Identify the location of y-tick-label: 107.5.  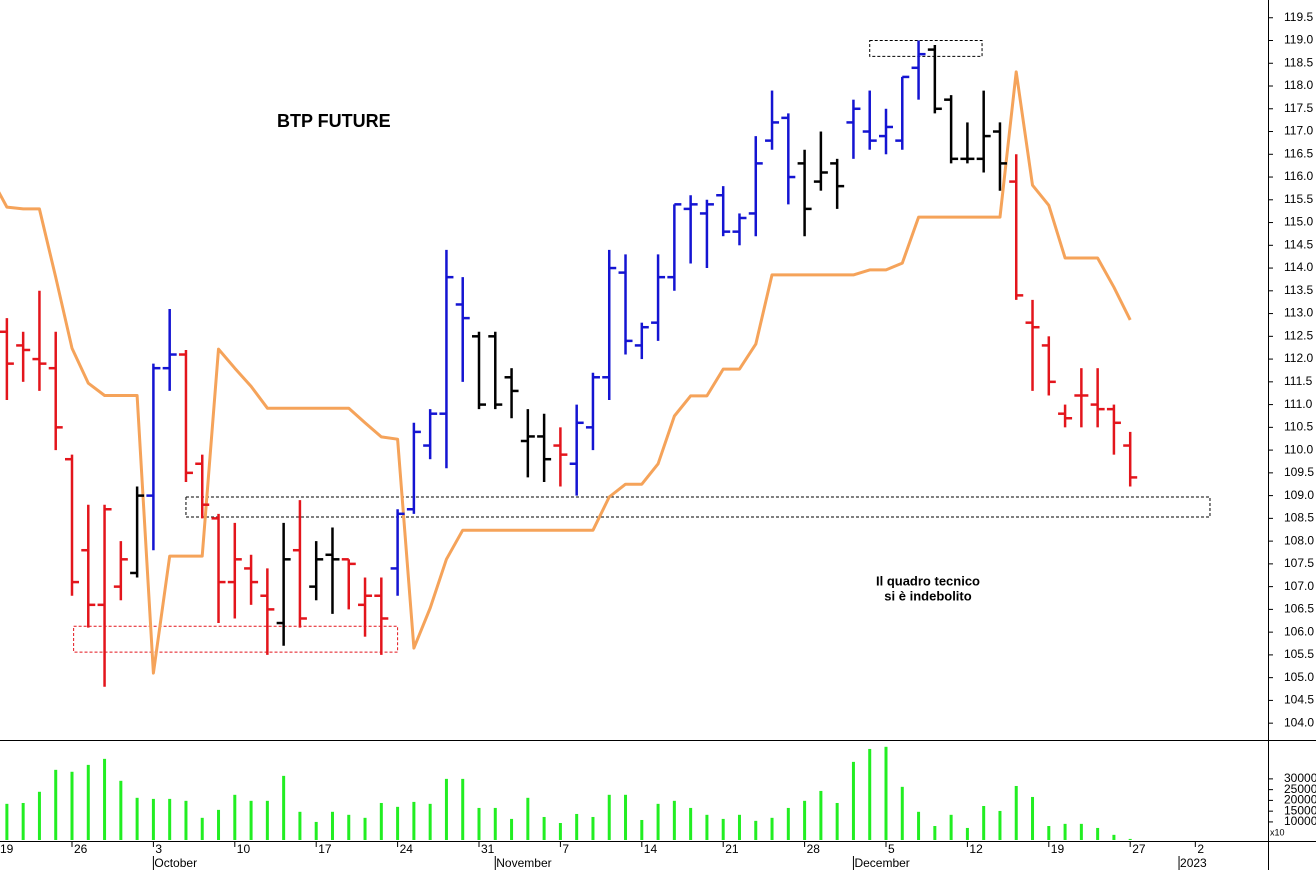
(1299, 563).